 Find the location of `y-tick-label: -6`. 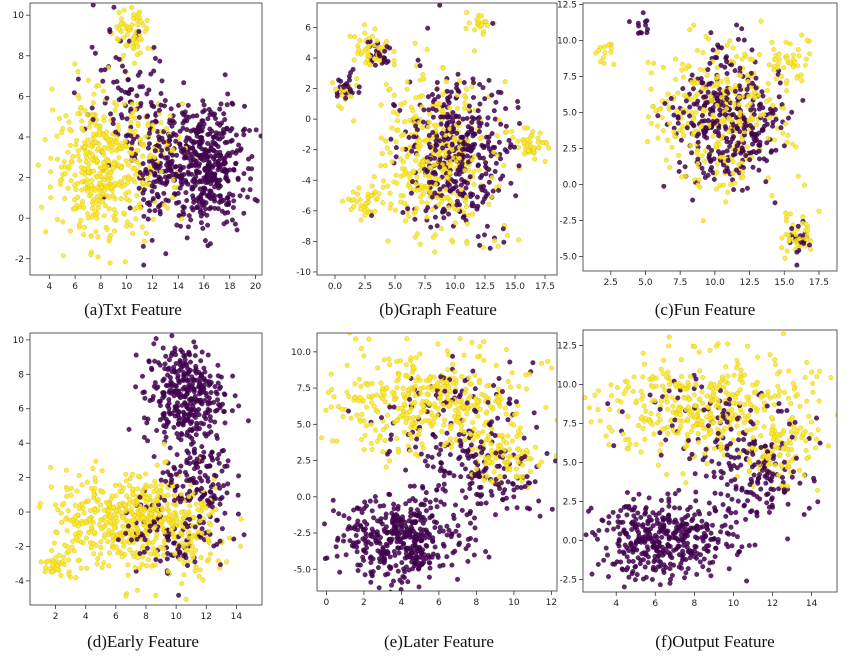

y-tick-label: -6 is located at coordinates (306, 212).